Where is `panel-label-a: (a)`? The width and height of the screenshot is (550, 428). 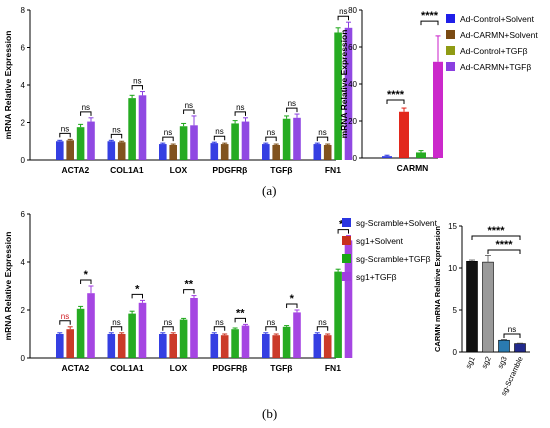
panel-label-a: (a) is located at coordinates (269, 190).